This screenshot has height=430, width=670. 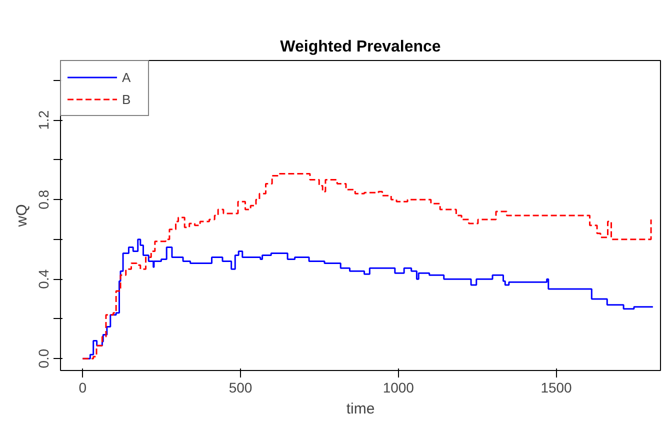 What do you see at coordinates (360, 47) in the screenshot?
I see `chart-title: Weighted Prevalence` at bounding box center [360, 47].